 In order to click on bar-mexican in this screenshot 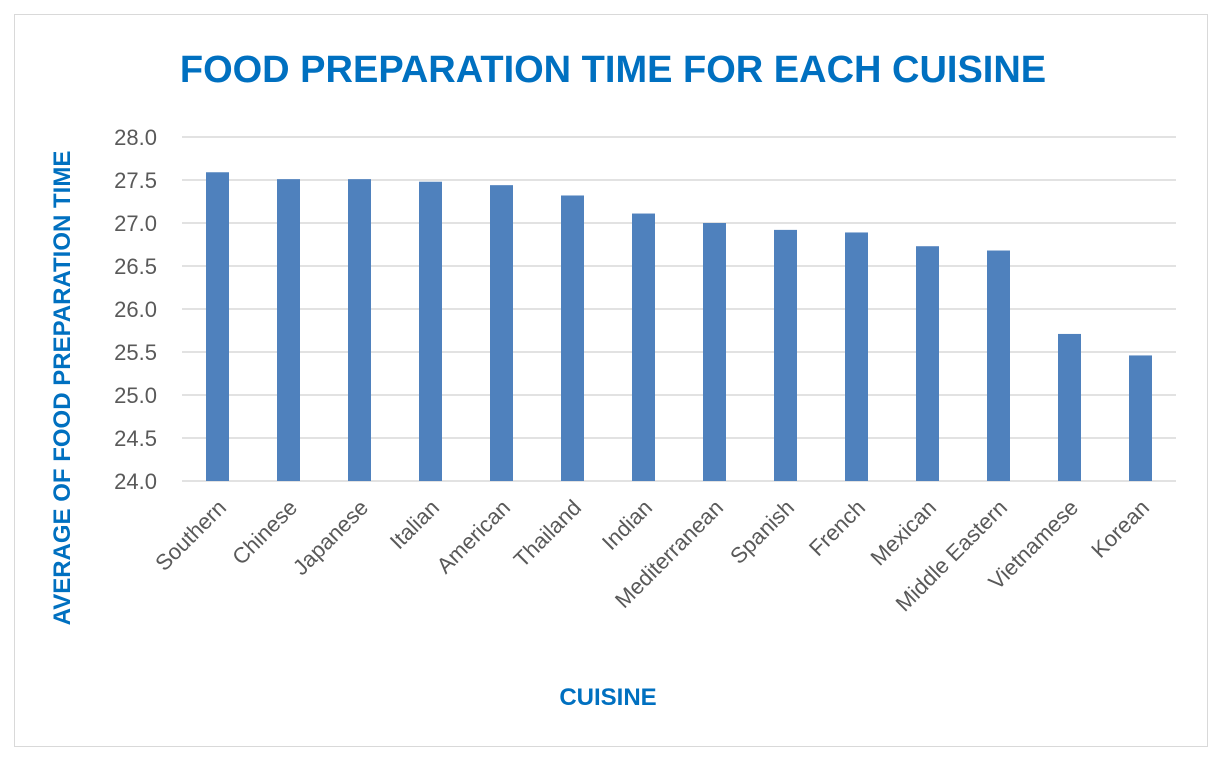, I will do `click(927, 363)`.